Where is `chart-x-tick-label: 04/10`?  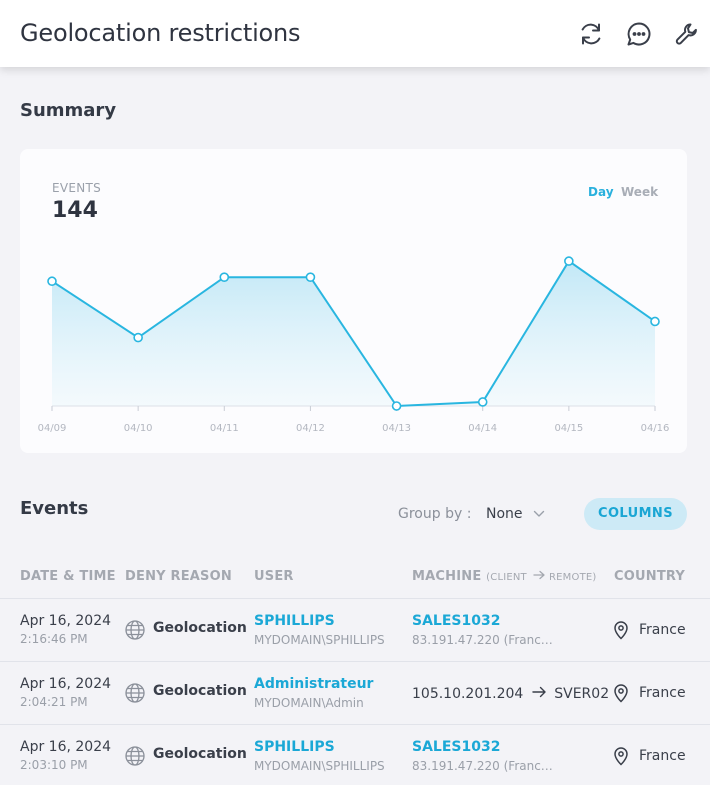
chart-x-tick-label: 04/10 is located at coordinates (138, 428).